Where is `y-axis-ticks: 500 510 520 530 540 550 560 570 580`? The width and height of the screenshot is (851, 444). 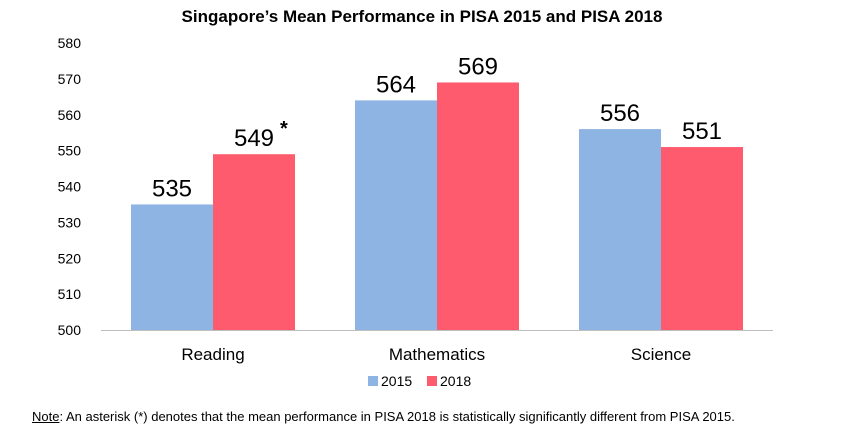
y-axis-ticks: 500 510 520 530 540 550 560 570 580 is located at coordinates (70, 186).